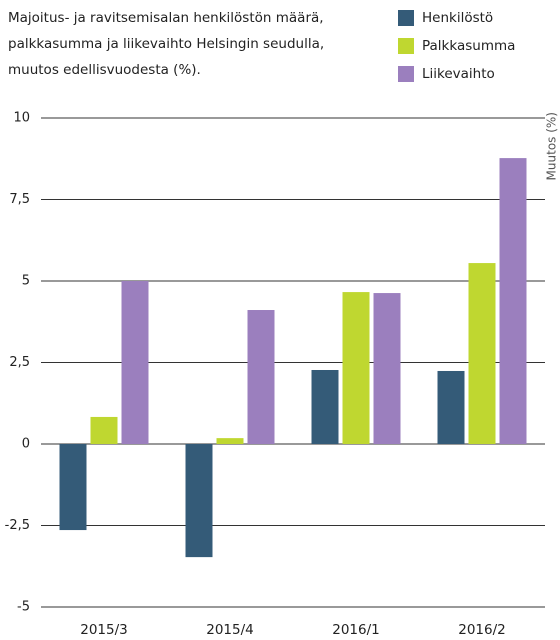  Describe the element at coordinates (19, 199) in the screenshot. I see `y-tick-label: 7,5` at that location.